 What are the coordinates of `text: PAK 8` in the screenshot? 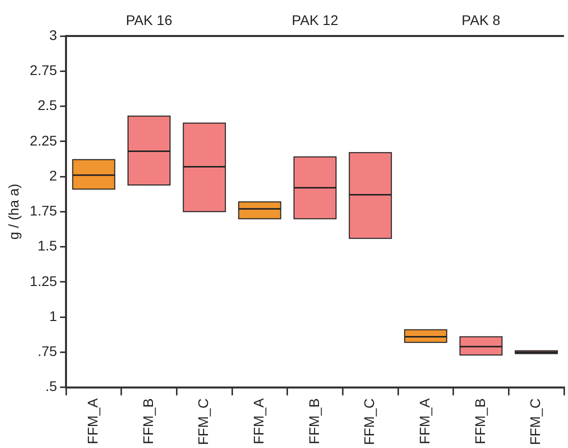 It's located at (481, 20).